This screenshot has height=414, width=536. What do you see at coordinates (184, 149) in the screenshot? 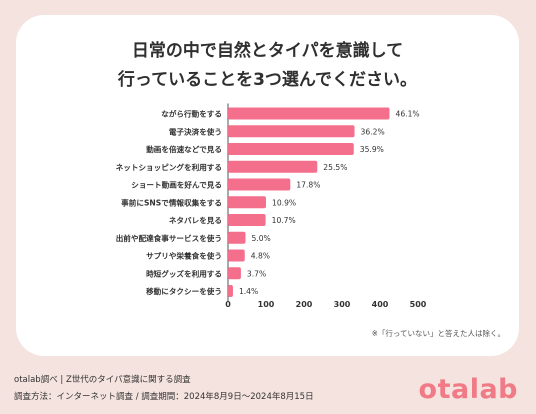
I see `category-label: 動画を倍速などで見る` at bounding box center [184, 149].